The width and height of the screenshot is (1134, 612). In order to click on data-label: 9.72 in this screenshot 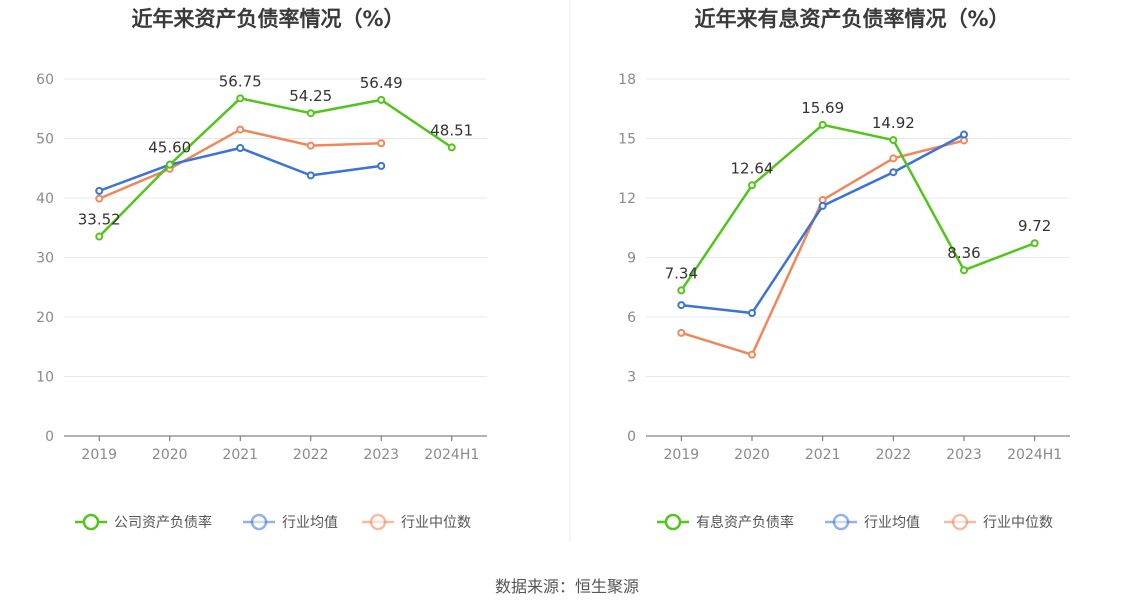, I will do `click(1034, 226)`.